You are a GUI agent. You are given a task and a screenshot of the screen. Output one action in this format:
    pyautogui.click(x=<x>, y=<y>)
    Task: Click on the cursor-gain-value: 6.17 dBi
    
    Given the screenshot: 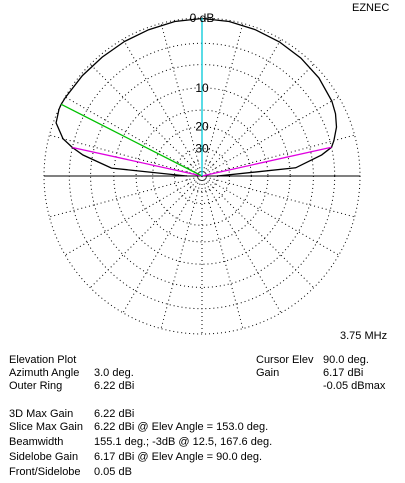 What is the action you would take?
    pyautogui.click(x=343, y=373)
    